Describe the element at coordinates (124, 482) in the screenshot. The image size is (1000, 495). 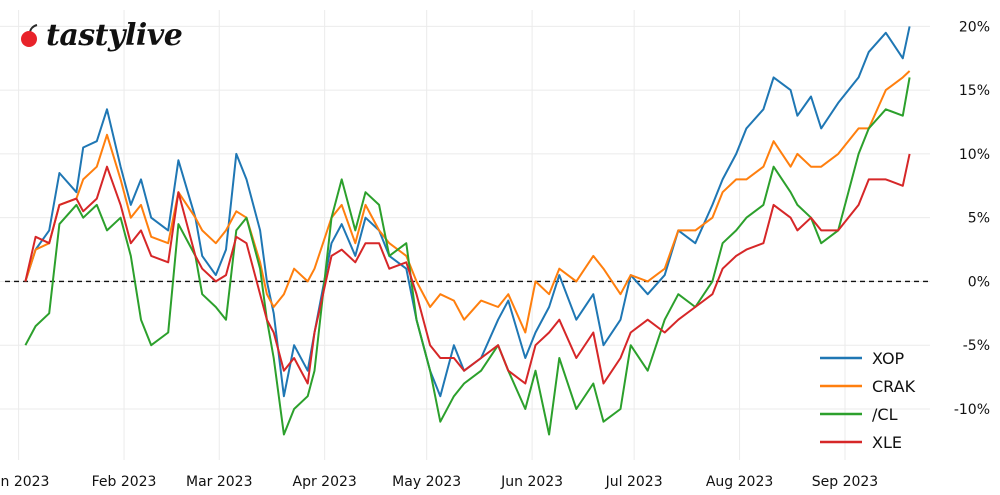
I see `x-tick-label: Feb 2023` at that location.